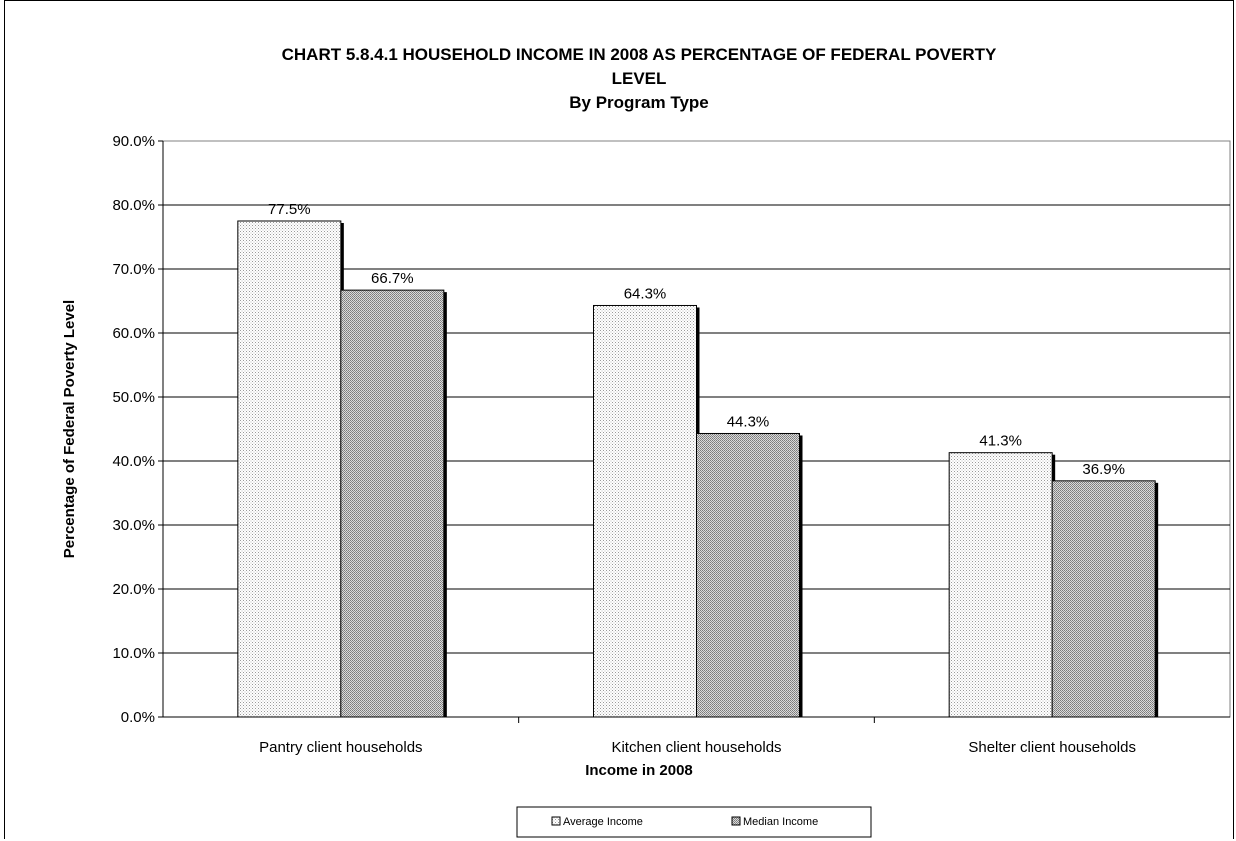 This screenshot has width=1236, height=841. What do you see at coordinates (1103, 469) in the screenshot?
I see `data-label: 36.9%` at bounding box center [1103, 469].